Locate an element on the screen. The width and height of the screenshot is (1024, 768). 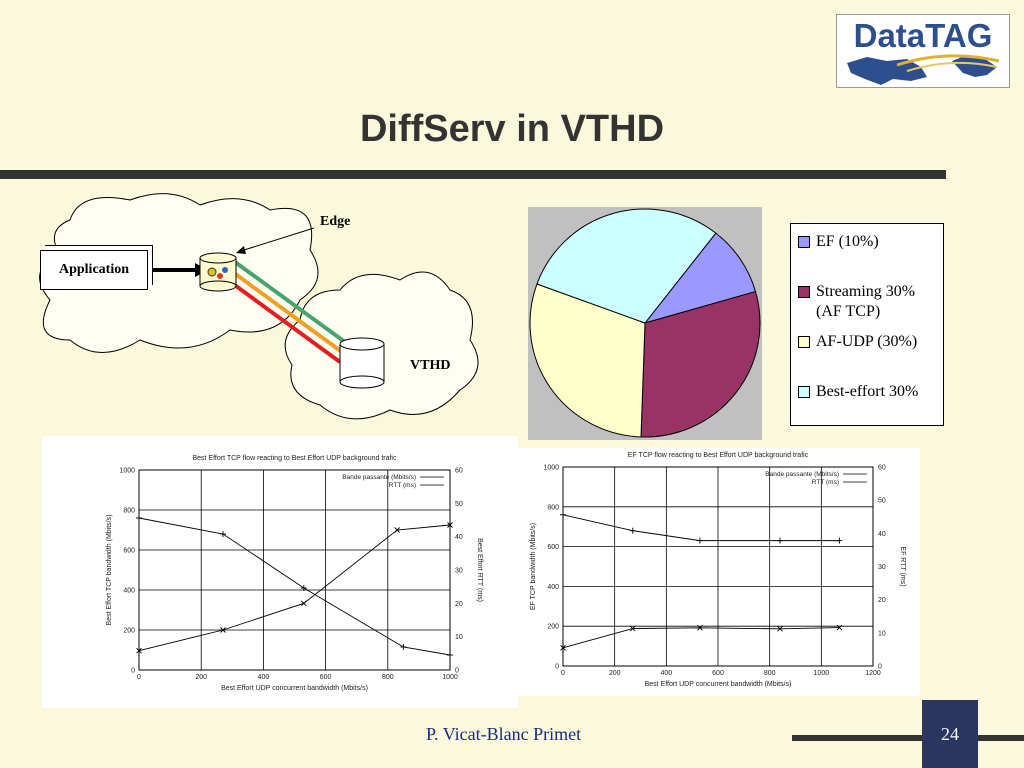
pie-chart-area is located at coordinates (645, 323).